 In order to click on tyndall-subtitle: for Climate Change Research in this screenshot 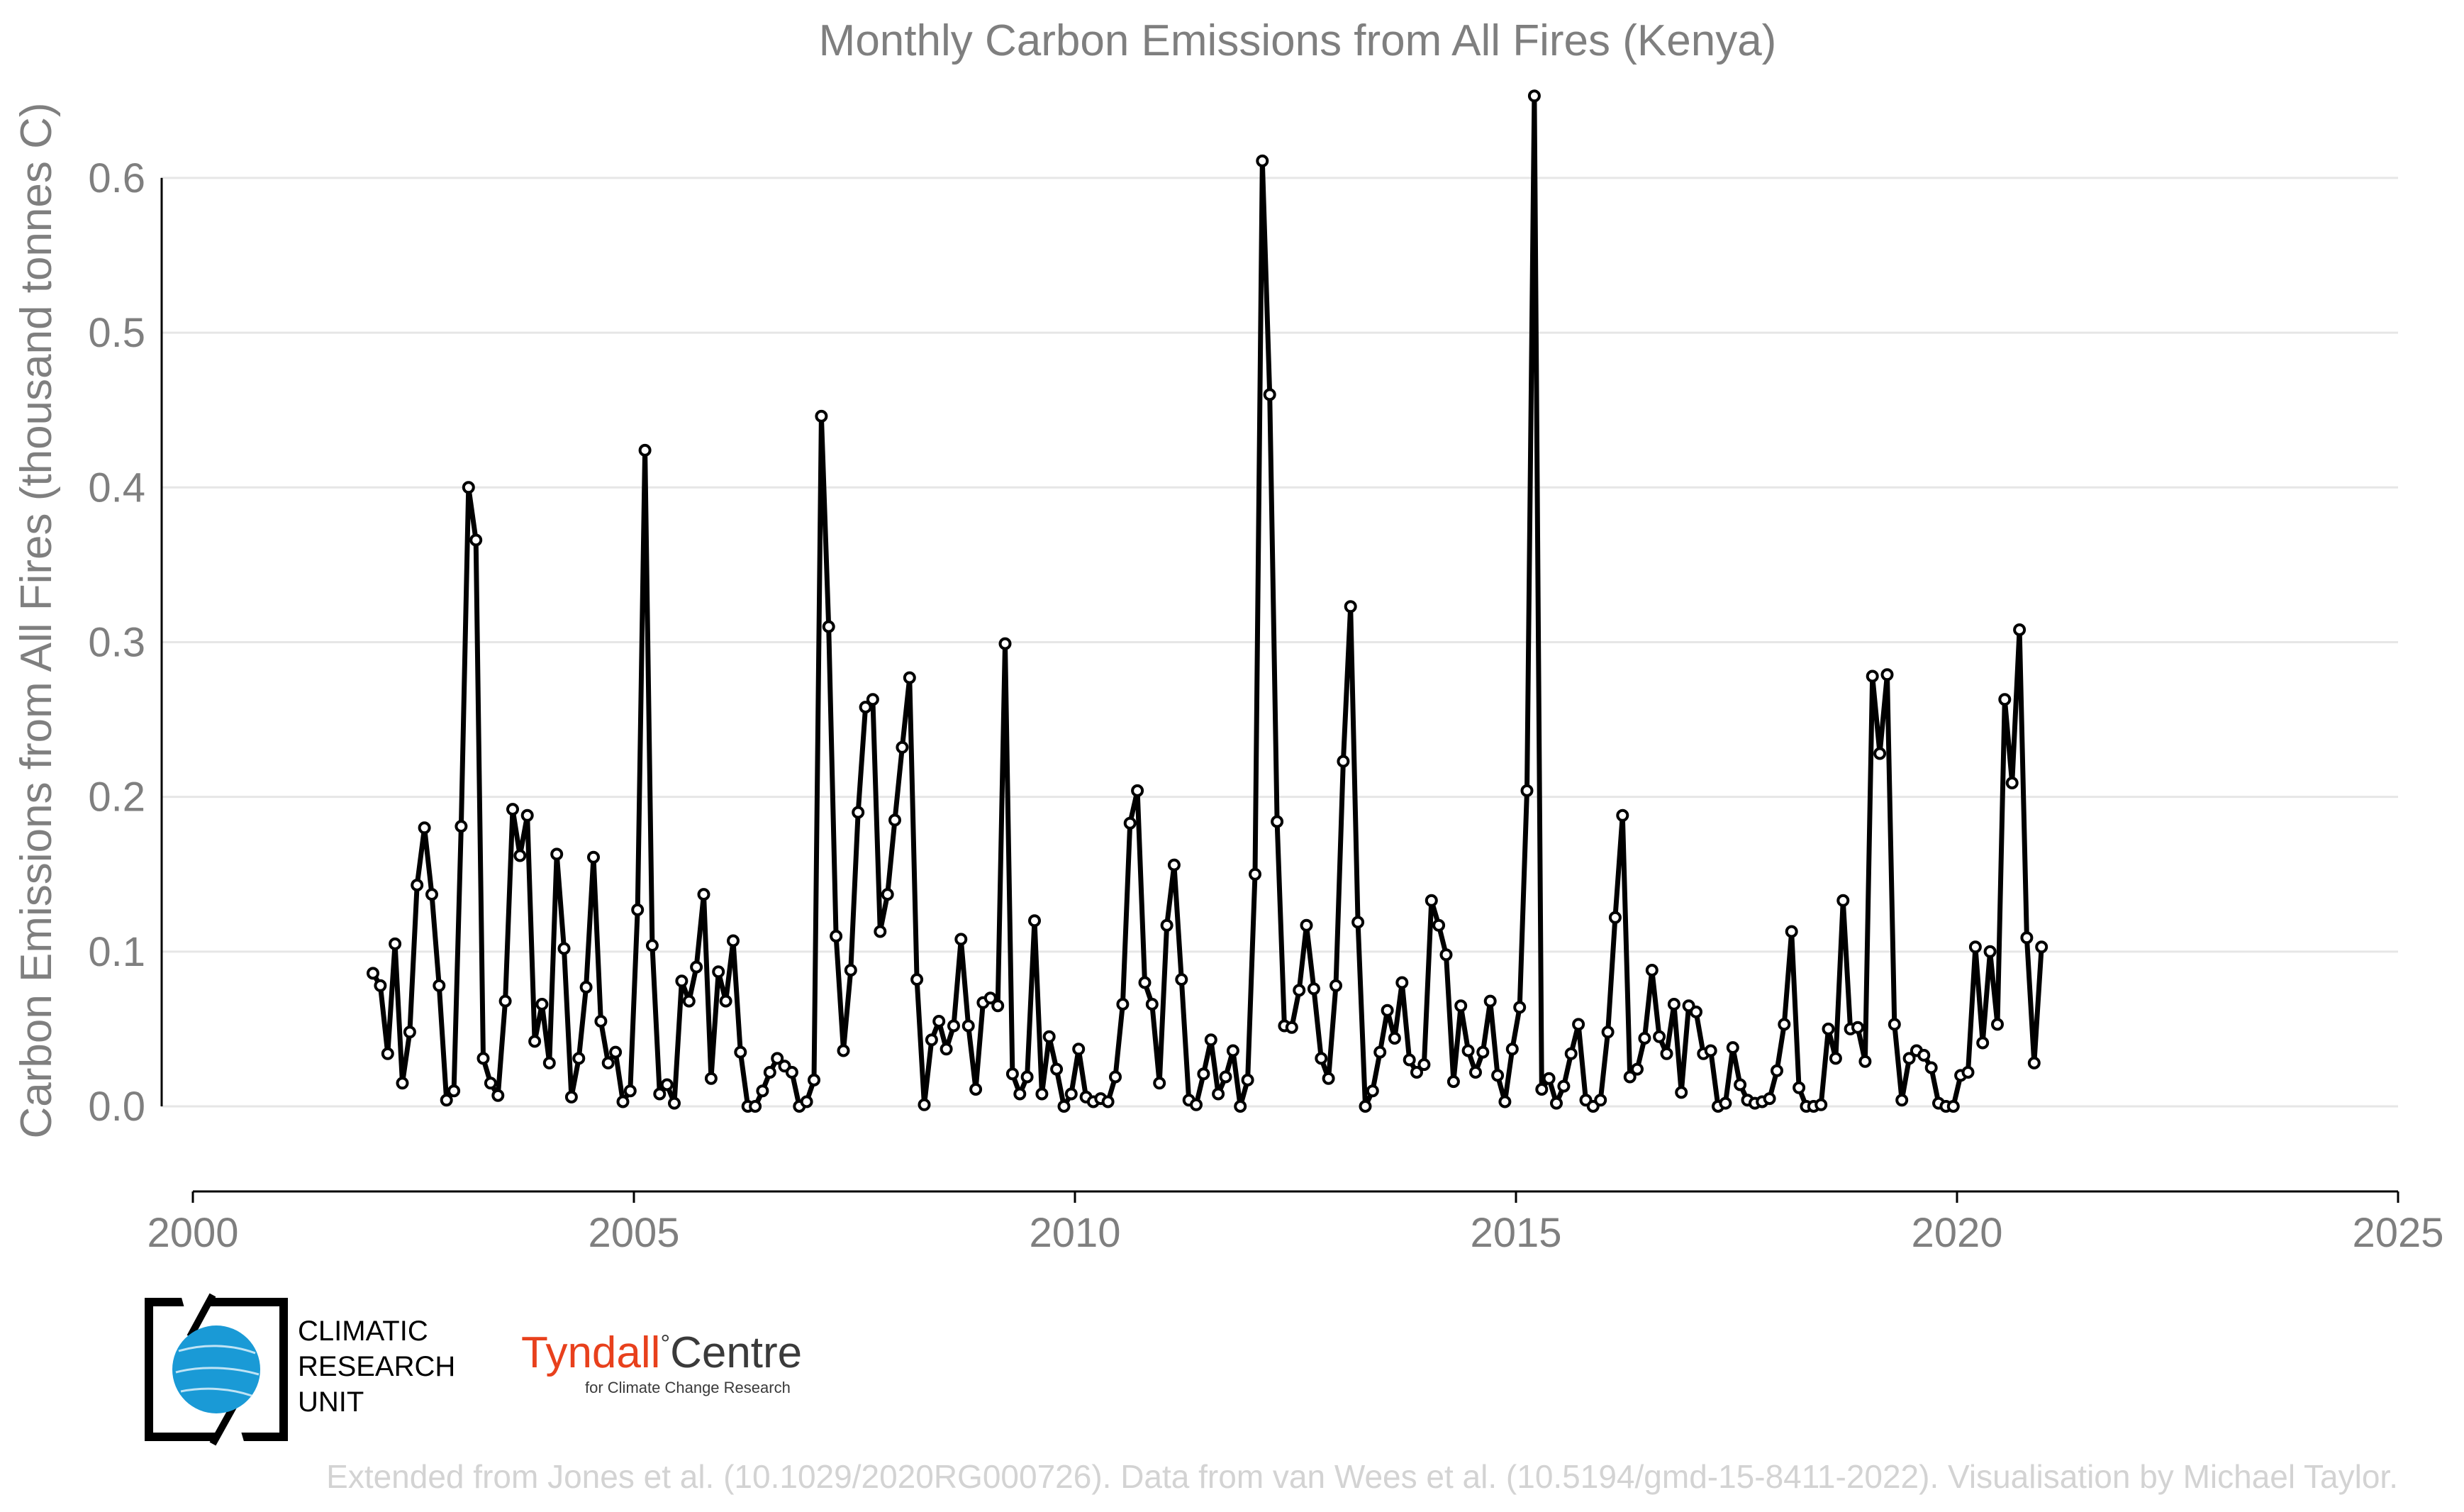, I will do `click(688, 1387)`.